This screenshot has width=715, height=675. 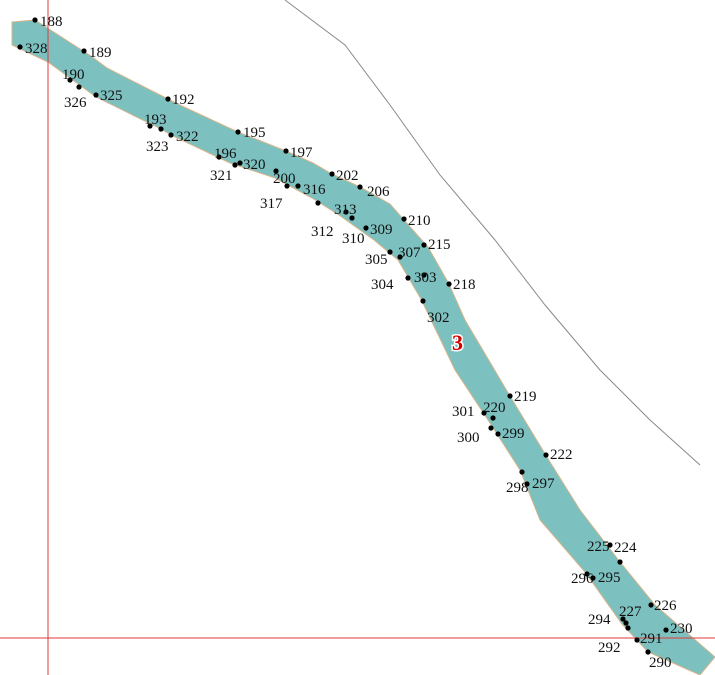 I want to click on point-label-313: 313, so click(x=345, y=210).